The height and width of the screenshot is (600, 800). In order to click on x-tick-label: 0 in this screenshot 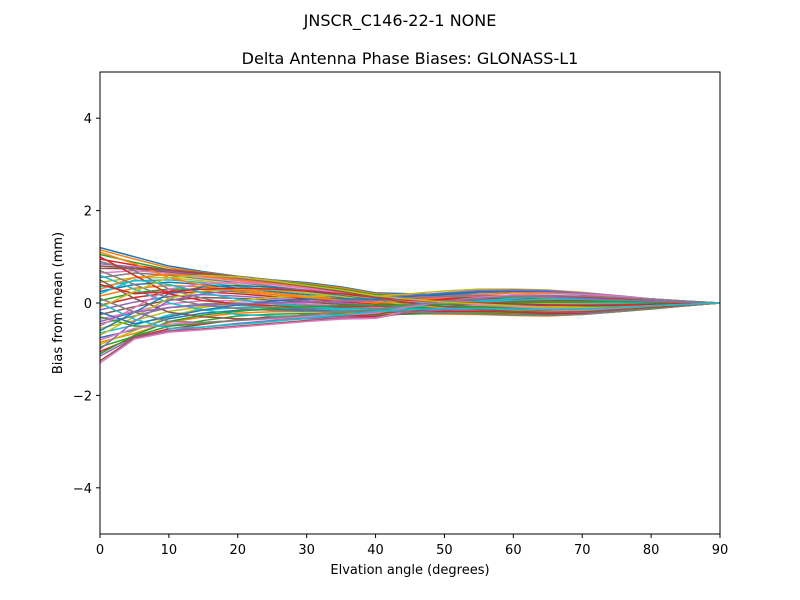, I will do `click(100, 550)`.